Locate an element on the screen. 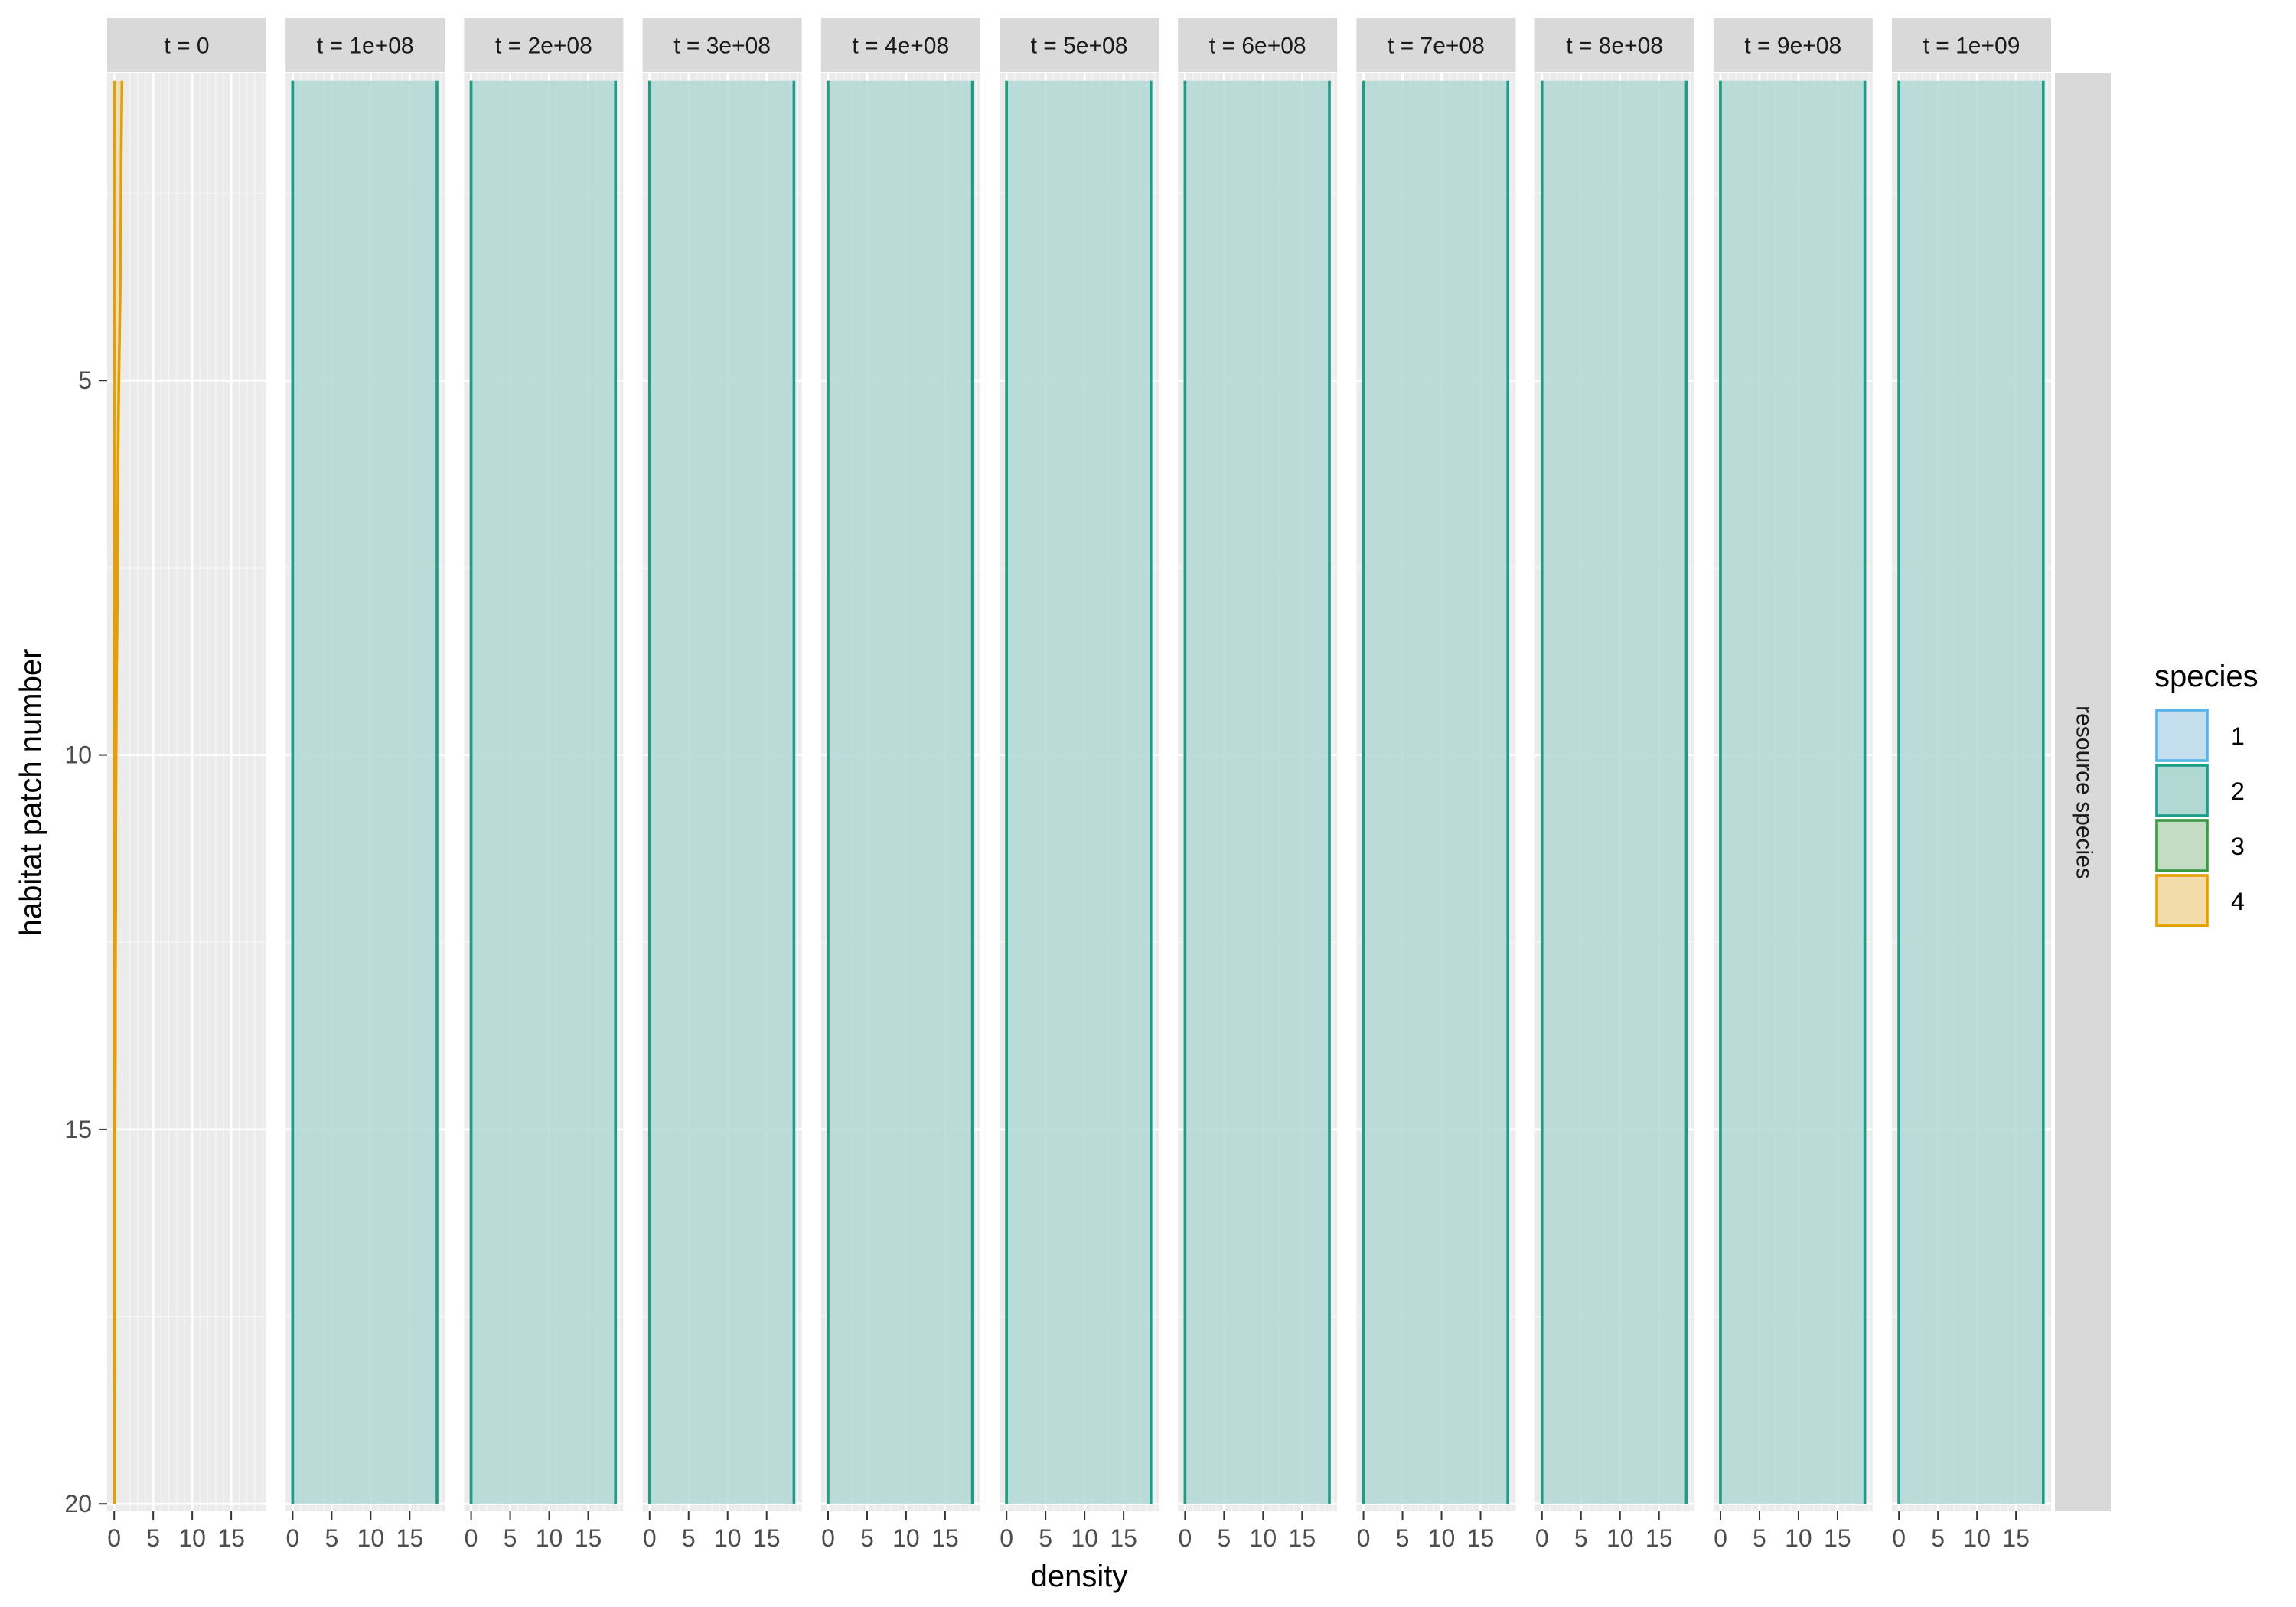  row-strip-label: resource species is located at coordinates (2084, 793).